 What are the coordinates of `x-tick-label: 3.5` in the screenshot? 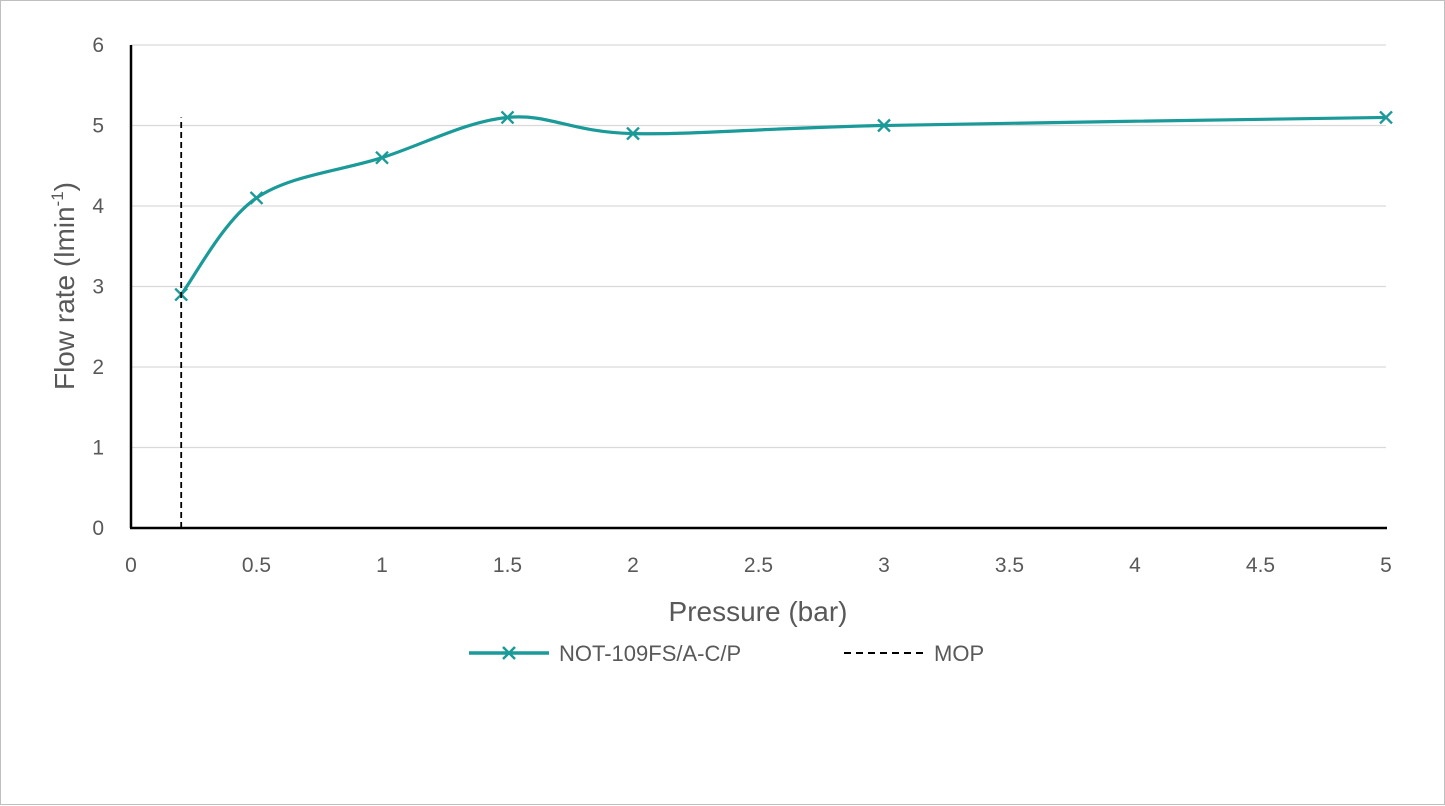 It's located at (1009, 565).